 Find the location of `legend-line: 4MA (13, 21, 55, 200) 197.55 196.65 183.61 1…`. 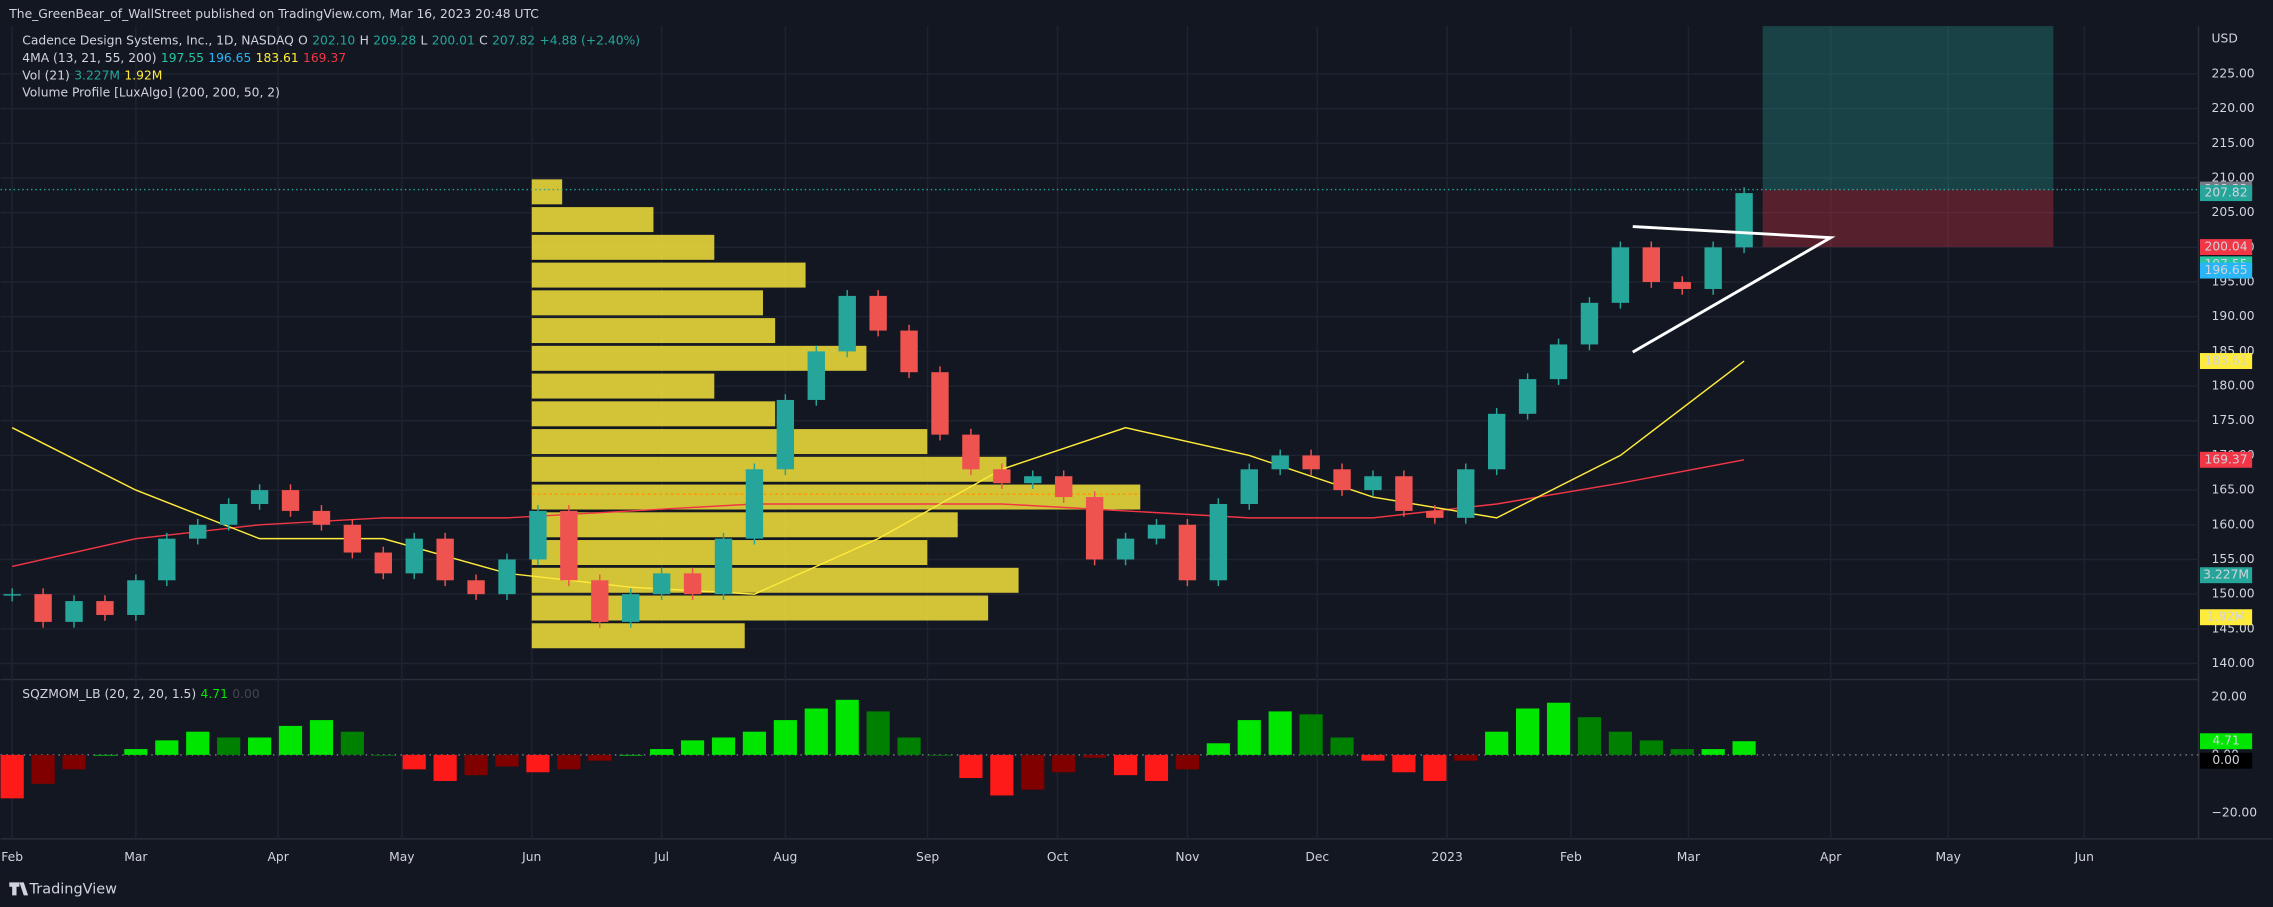

legend-line: 4MA (13, 21, 55, 200) 197.55 196.65 183.61 1… is located at coordinates (184, 57).